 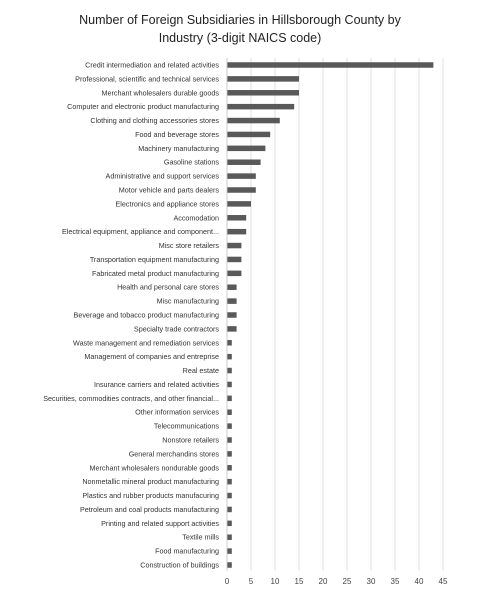 What do you see at coordinates (323, 581) in the screenshot?
I see `x-tick-label: 20` at bounding box center [323, 581].